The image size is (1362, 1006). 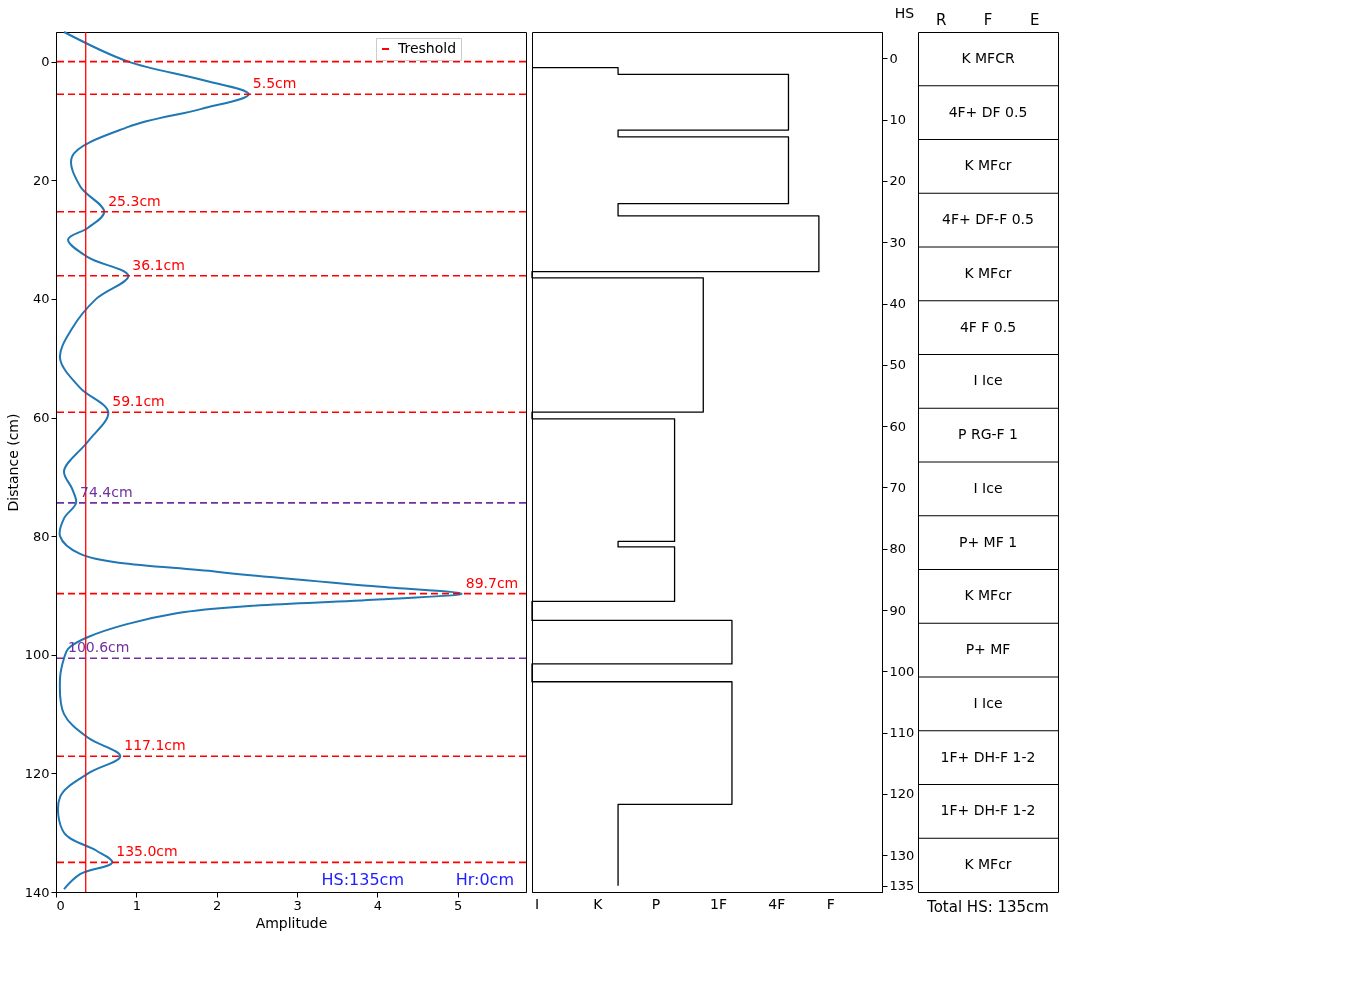 I want to click on annotation: Hr:0cm, so click(x=484, y=879).